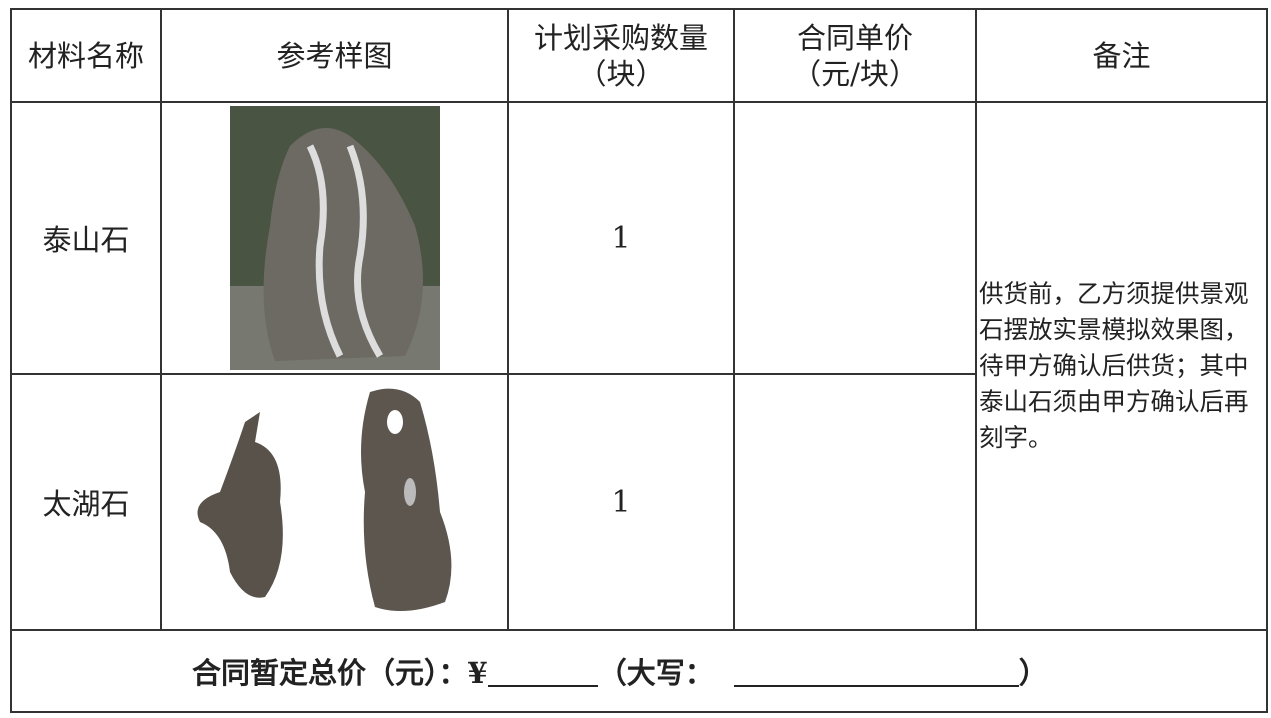 Image resolution: width=1271 pixels, height=718 pixels. What do you see at coordinates (86, 502) in the screenshot?
I see `material-name: 太湖石` at bounding box center [86, 502].